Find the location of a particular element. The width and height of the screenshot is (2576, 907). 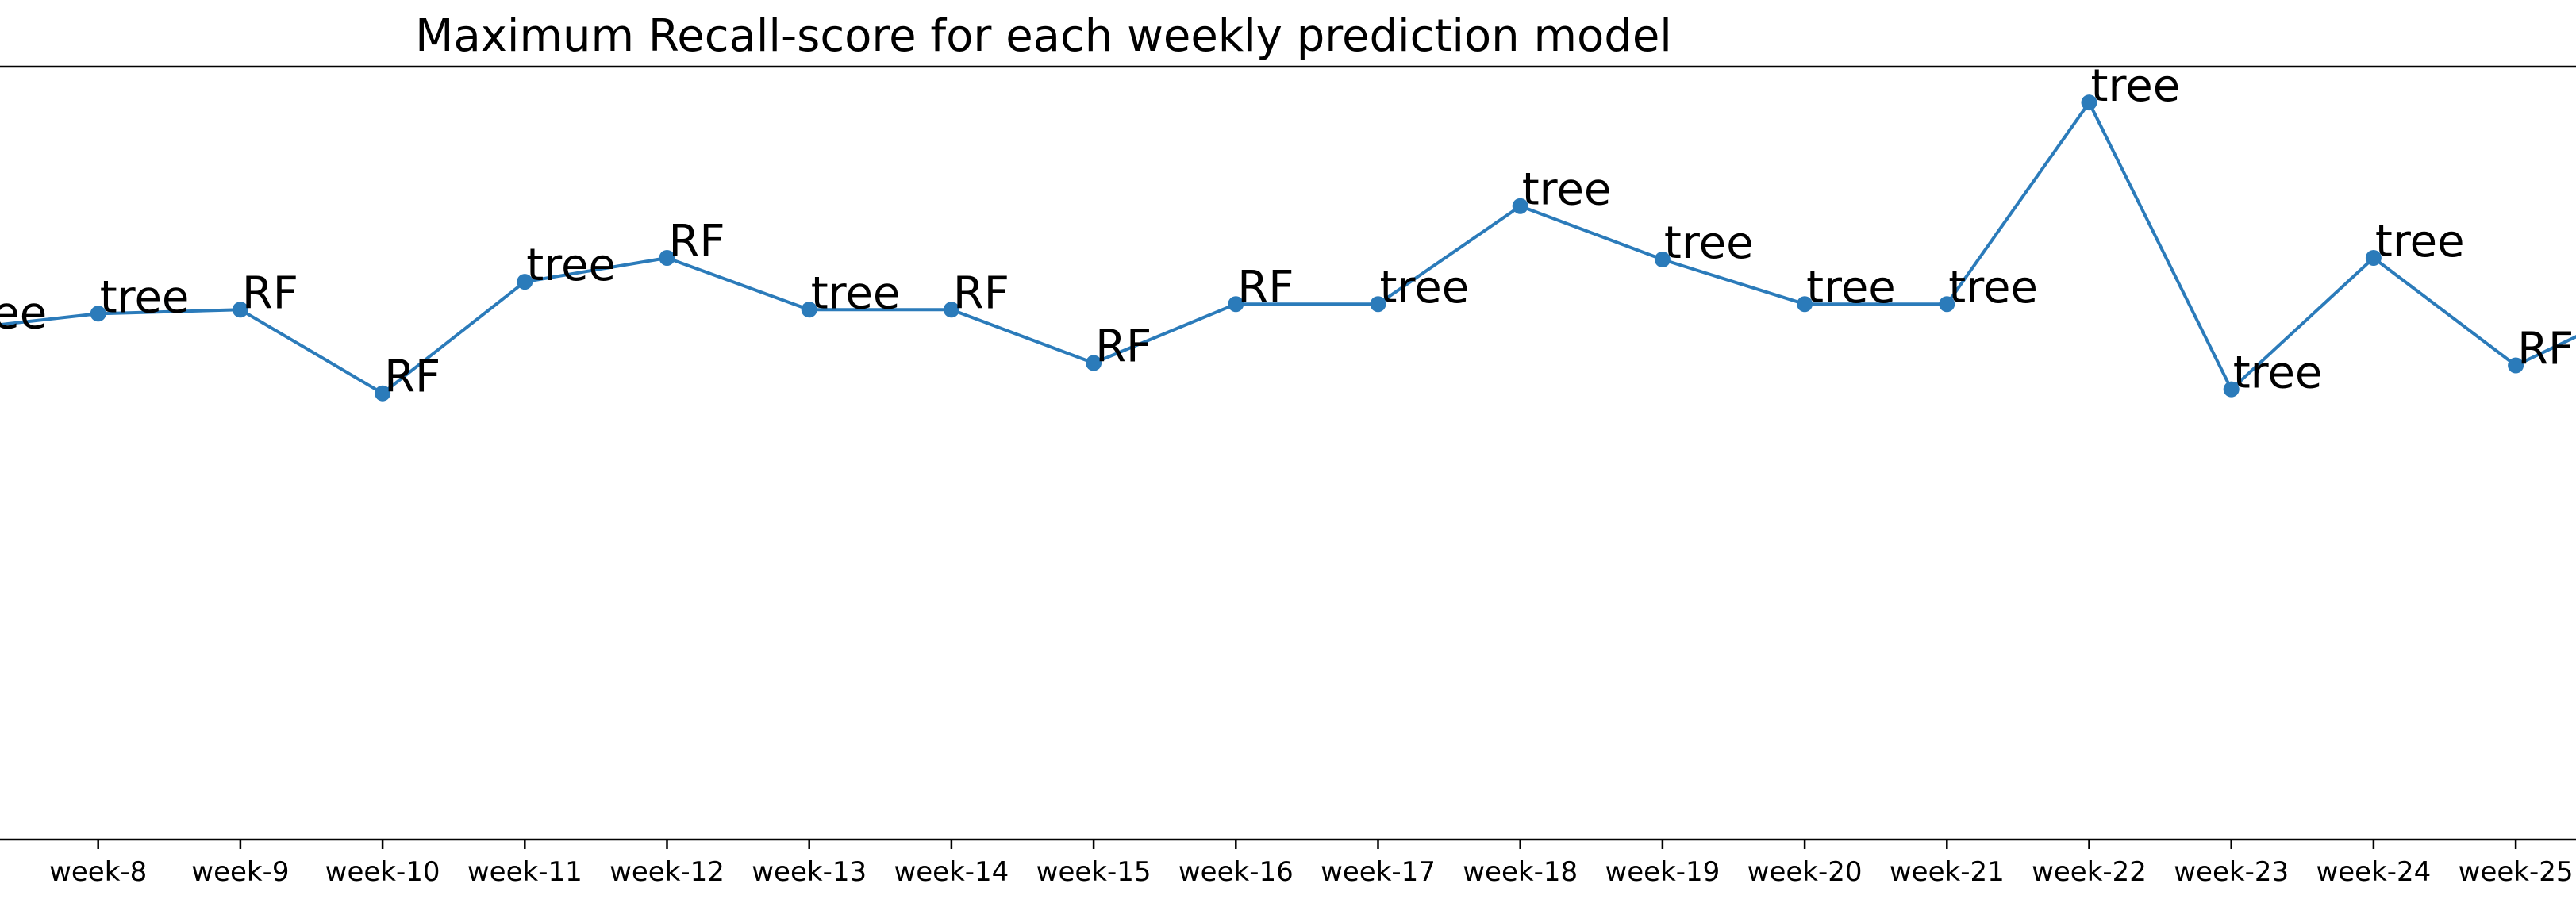

x-axis-ticks is located at coordinates (1307, 844).